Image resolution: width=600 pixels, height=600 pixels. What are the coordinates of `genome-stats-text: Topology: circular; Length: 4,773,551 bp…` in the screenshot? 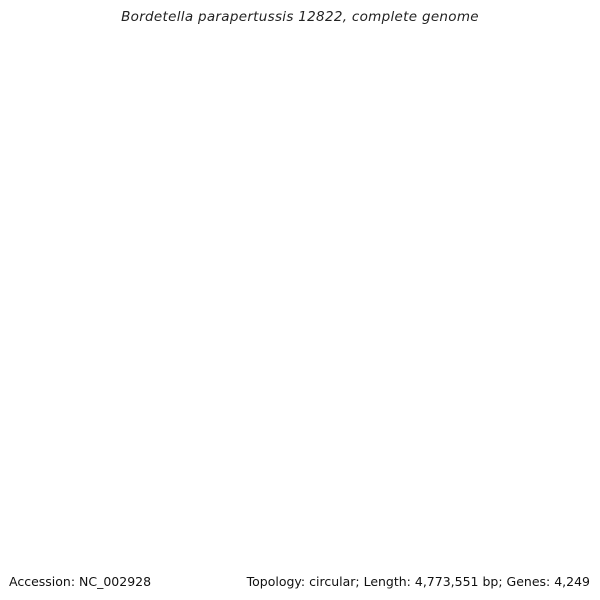 It's located at (418, 581).